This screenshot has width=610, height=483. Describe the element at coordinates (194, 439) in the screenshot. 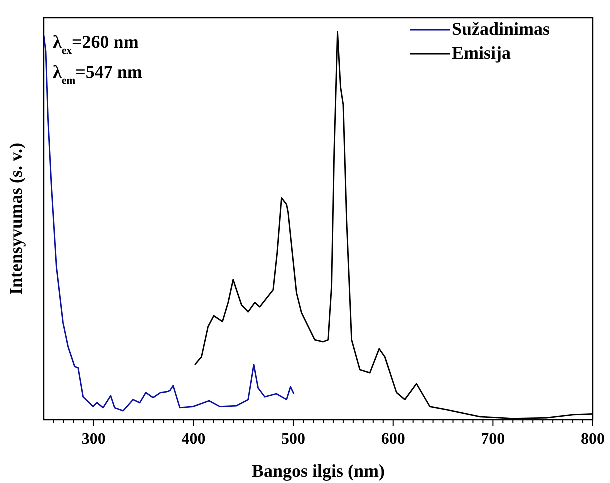

I see `x-tick-label: 400` at that location.